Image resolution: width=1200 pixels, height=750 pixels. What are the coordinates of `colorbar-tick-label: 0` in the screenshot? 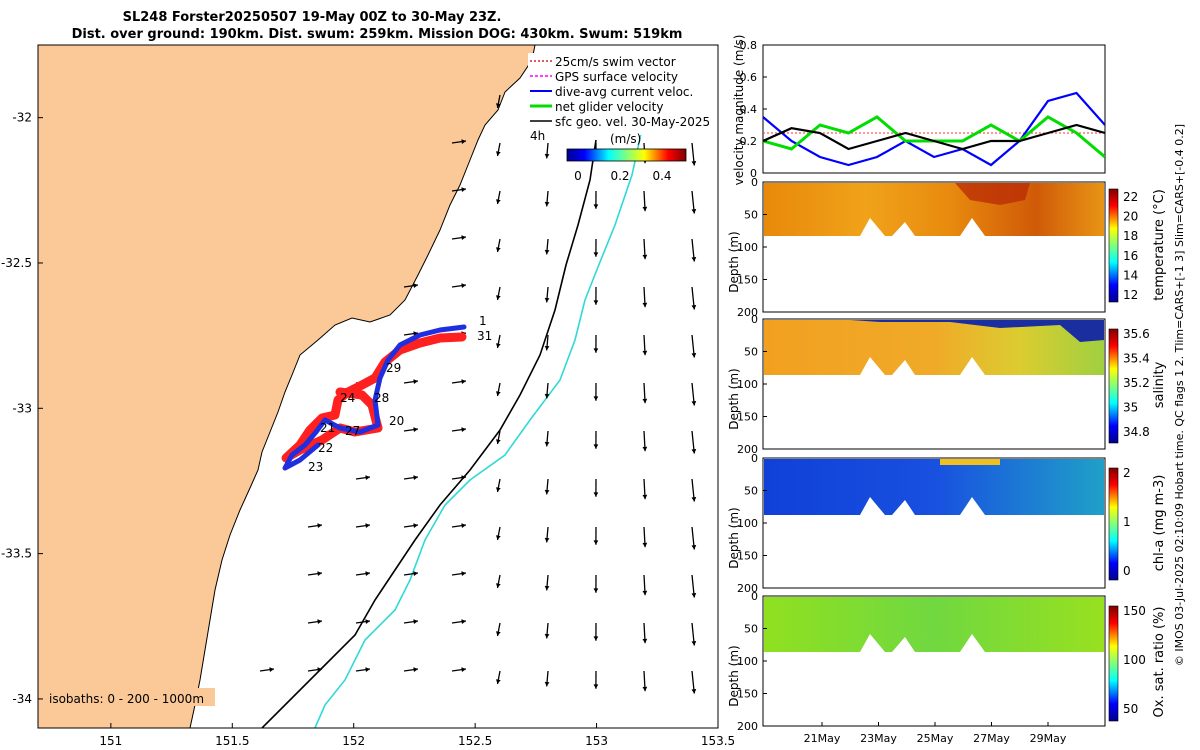 It's located at (1127, 571).